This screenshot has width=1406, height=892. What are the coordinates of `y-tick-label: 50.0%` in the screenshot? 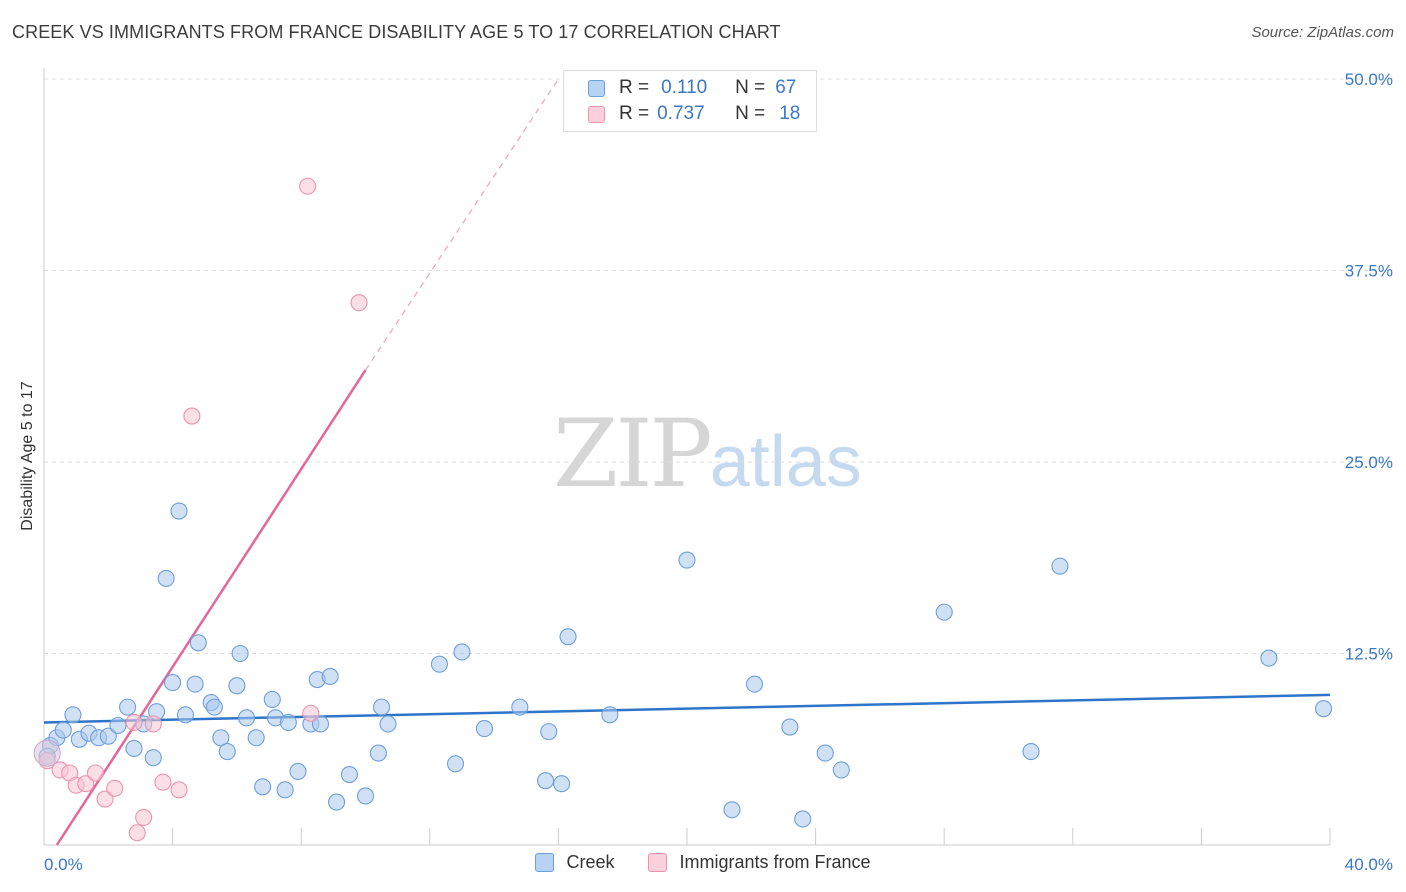 It's located at (1369, 79).